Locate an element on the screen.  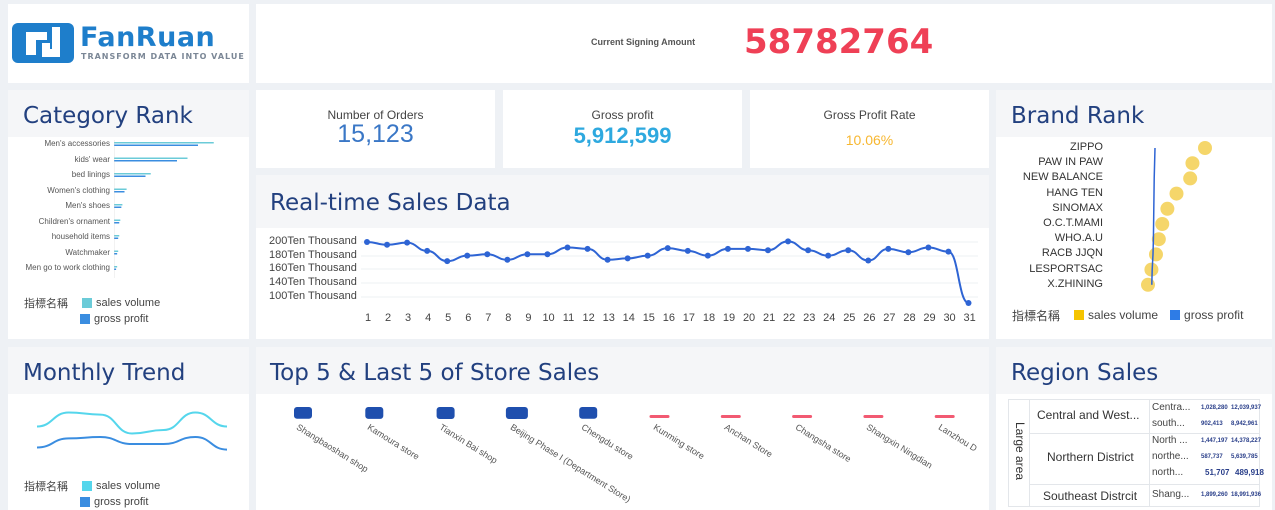
region-area-northern: Northern District is located at coordinates (1090, 457).